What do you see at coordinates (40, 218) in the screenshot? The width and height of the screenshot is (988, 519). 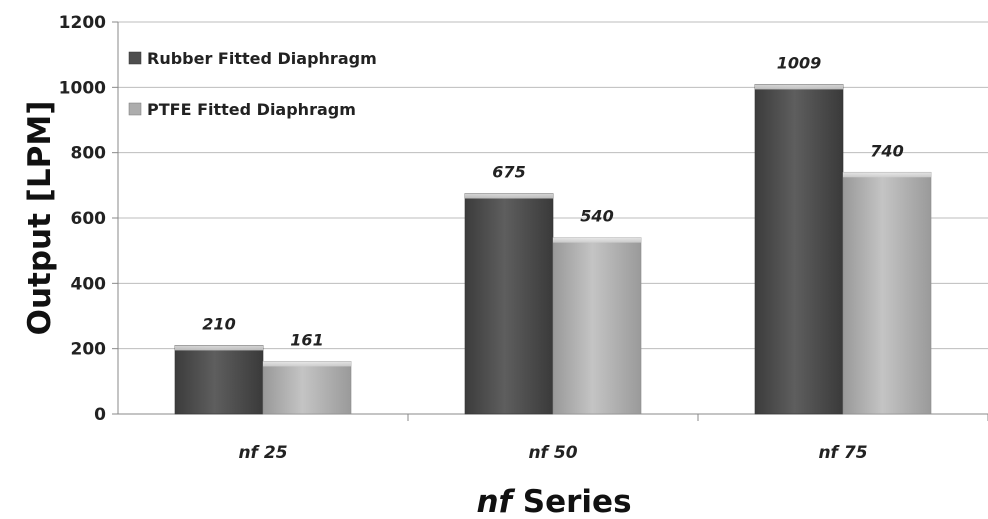 I see `y-axis-title: Output [LPM]` at bounding box center [40, 218].